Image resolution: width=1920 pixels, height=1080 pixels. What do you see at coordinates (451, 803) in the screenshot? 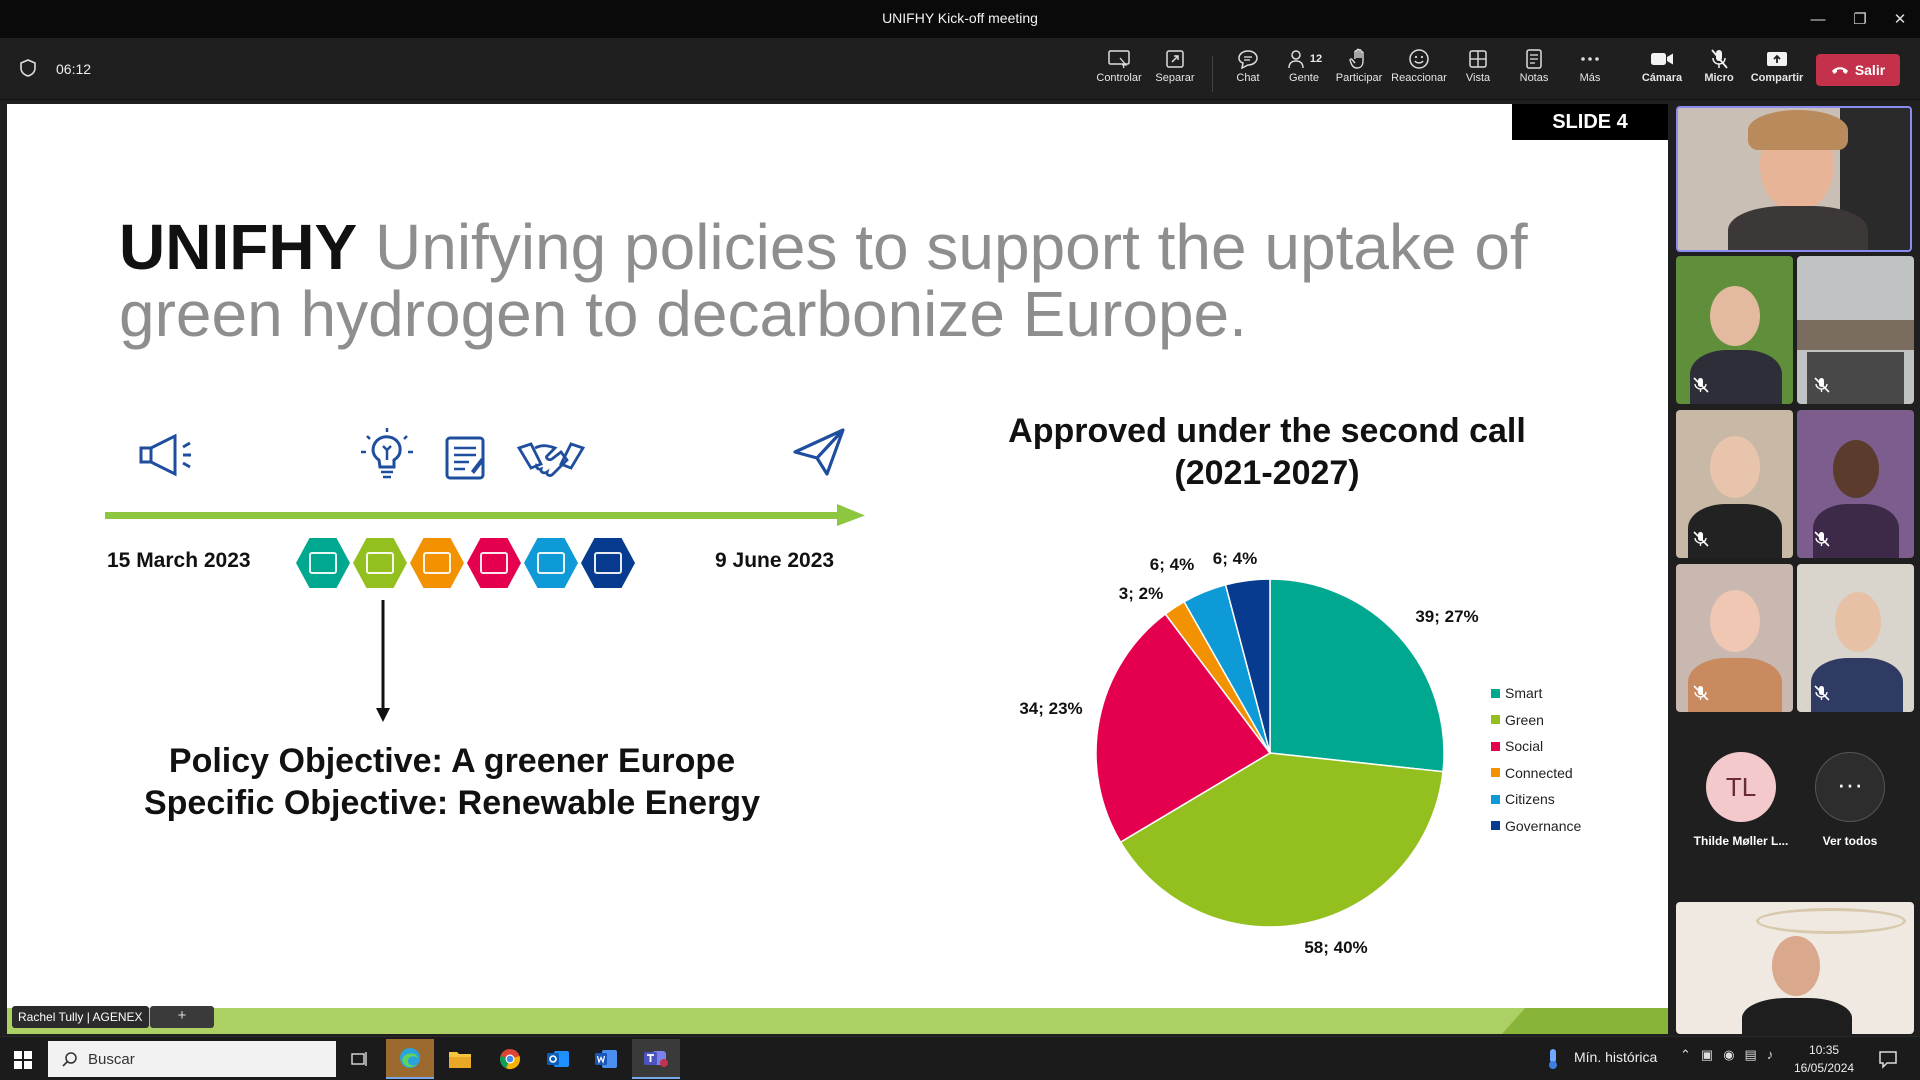
I see `specific-objective: Specific Objective: Renewable Energy` at bounding box center [451, 803].